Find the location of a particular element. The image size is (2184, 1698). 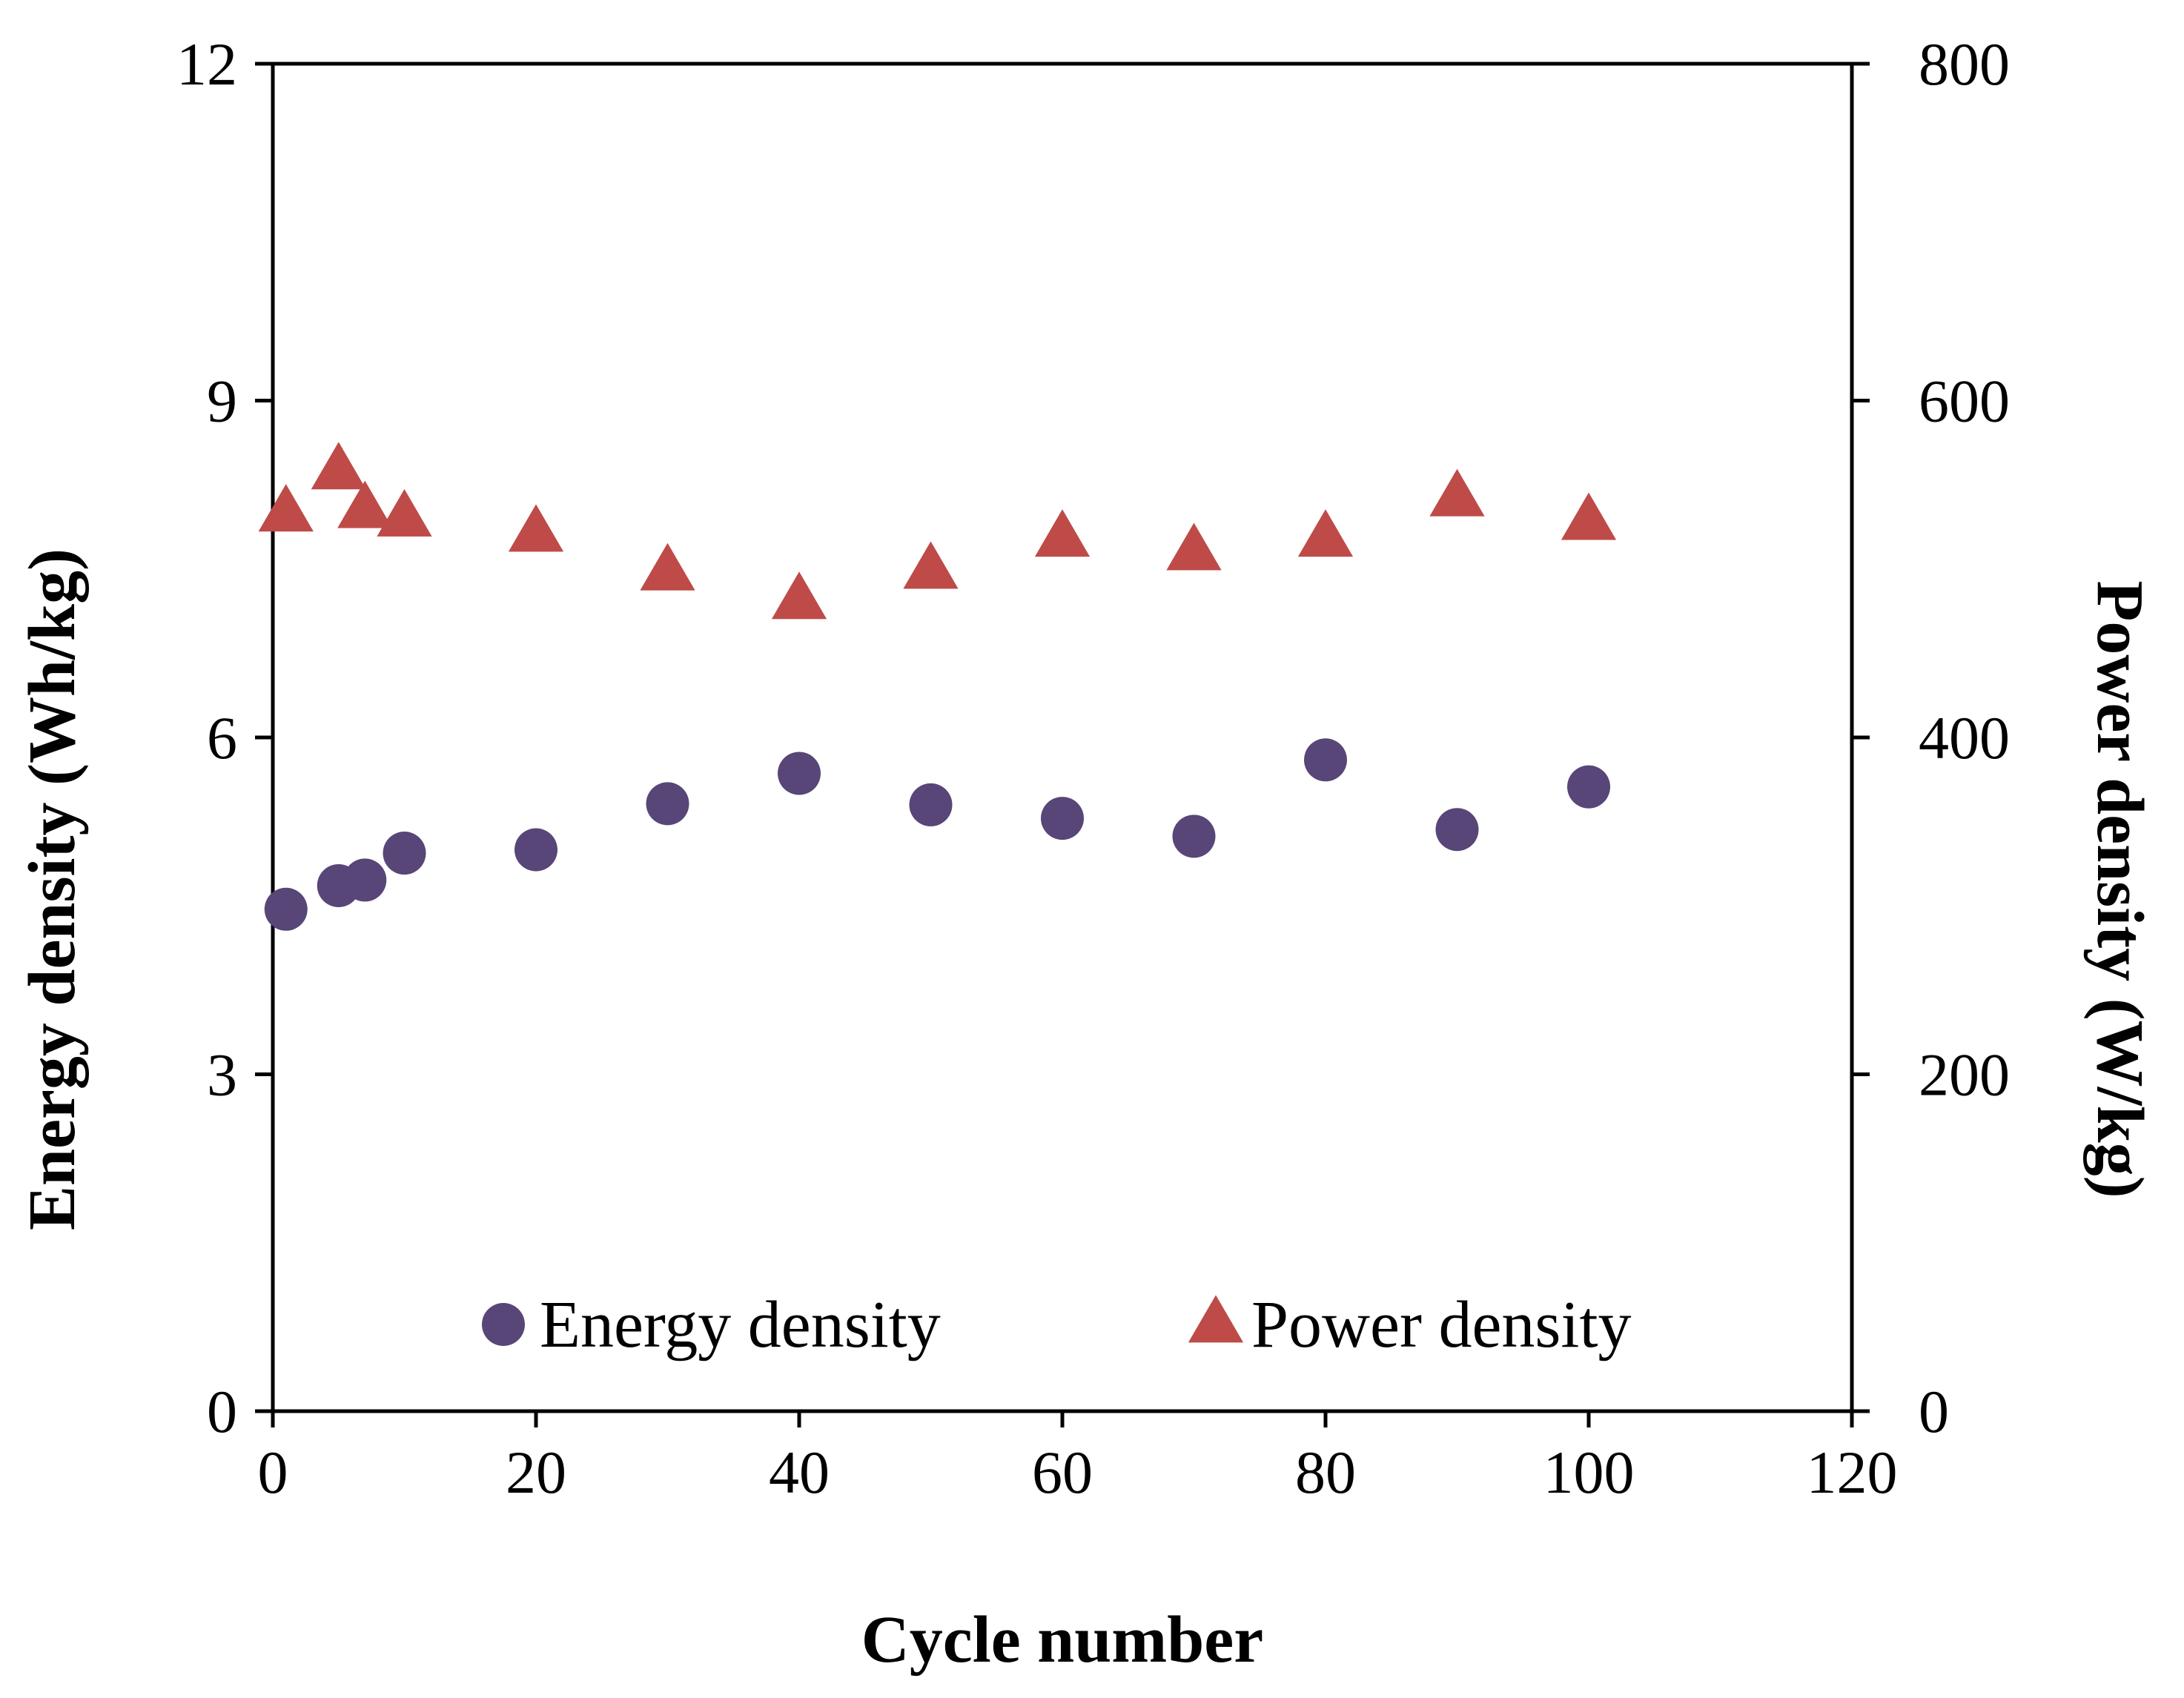

y-axis-left-title: Energy density (Wh/kg) is located at coordinates (52, 889).